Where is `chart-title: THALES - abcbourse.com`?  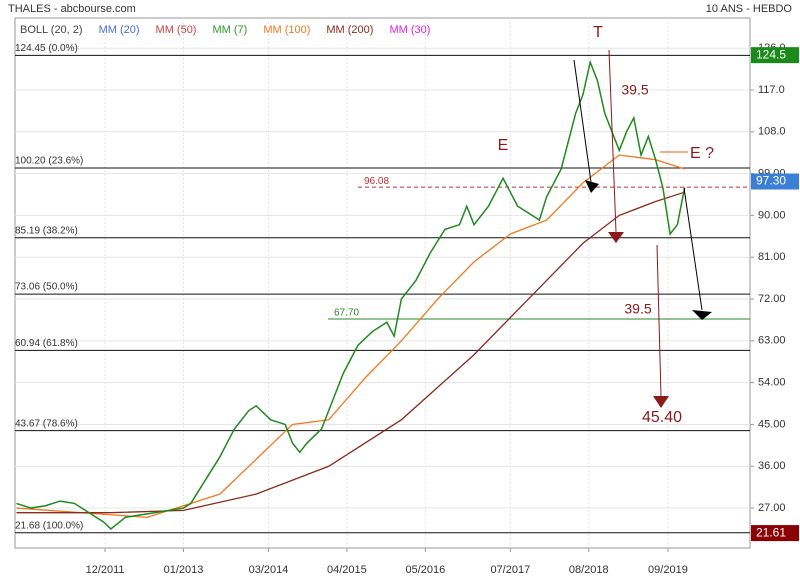 chart-title: THALES - abcbourse.com is located at coordinates (72, 9).